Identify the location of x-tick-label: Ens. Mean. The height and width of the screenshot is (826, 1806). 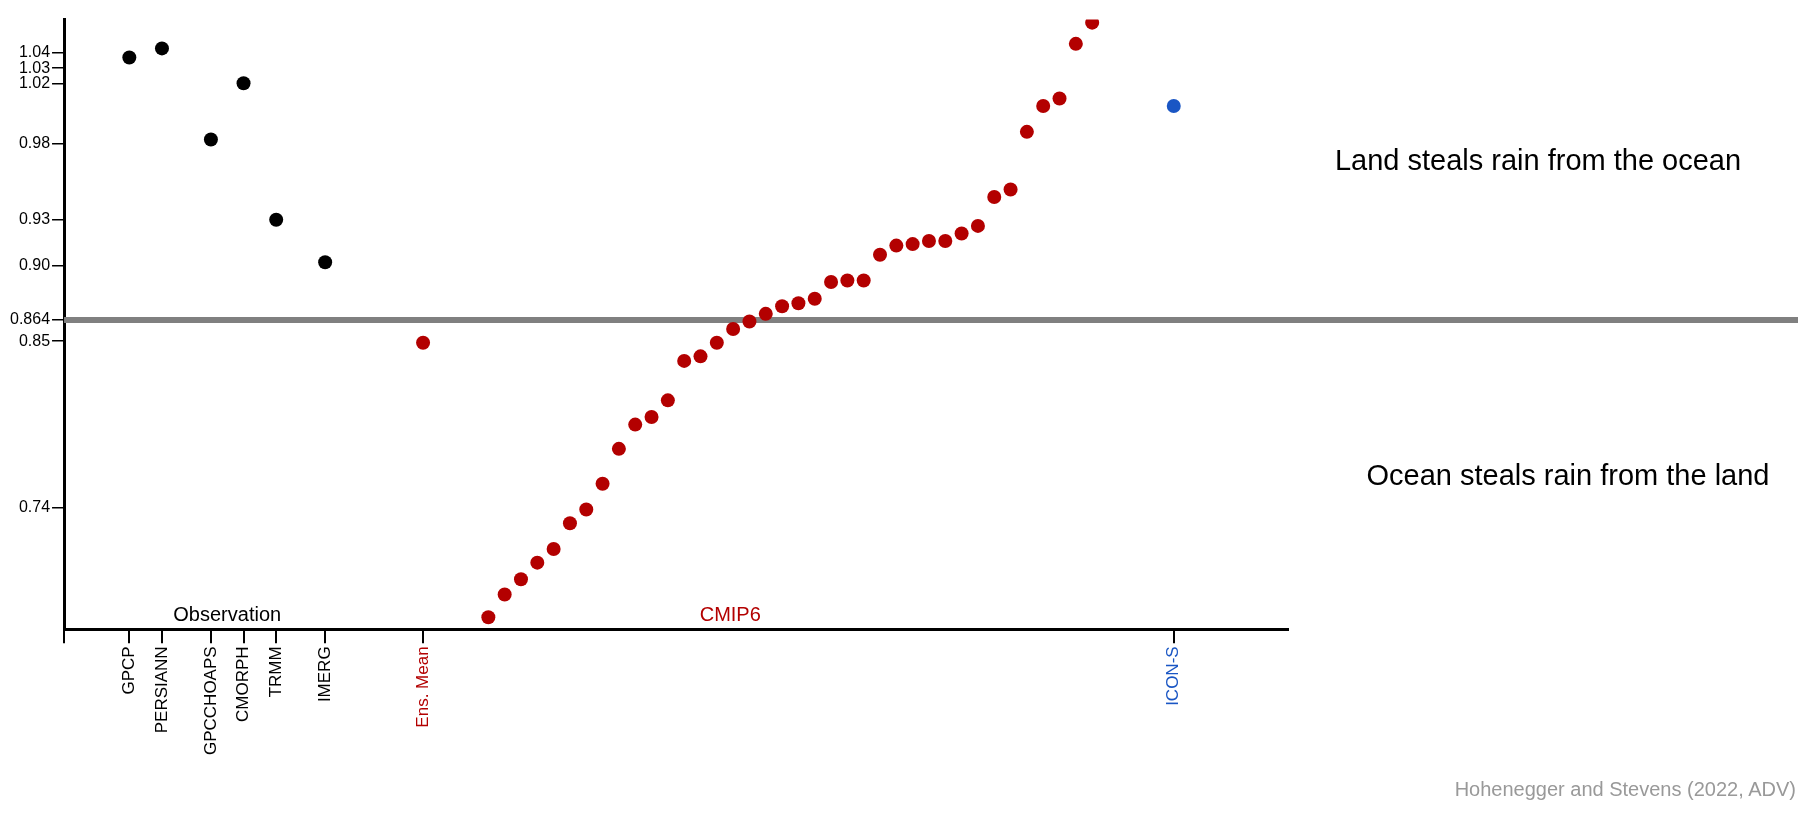
(422, 687).